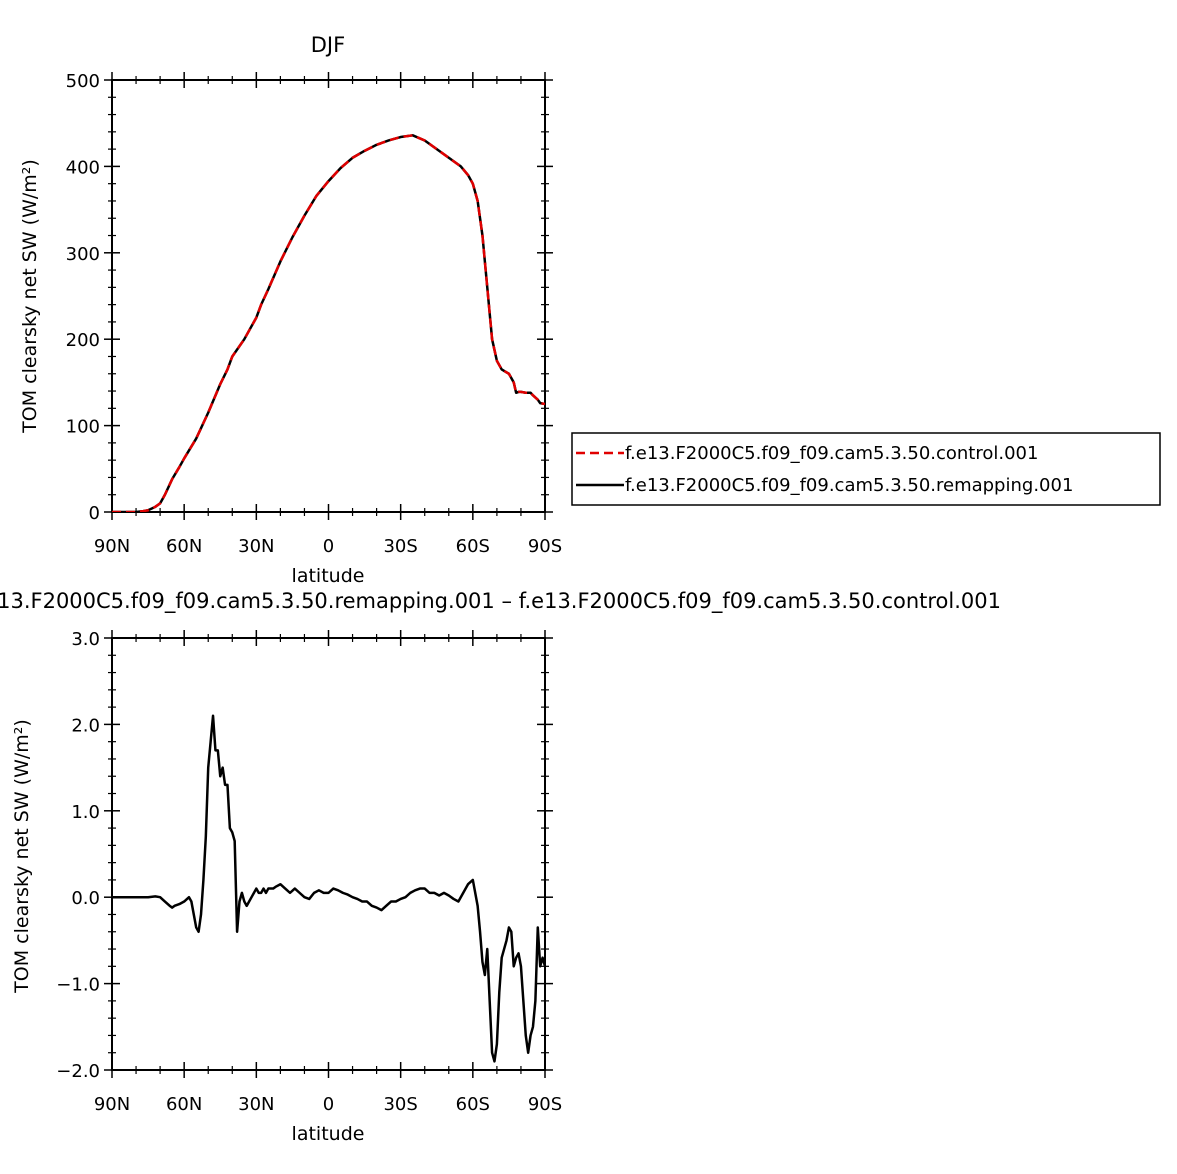 Image resolution: width=1177 pixels, height=1174 pixels. I want to click on y-tick-label: 1.0, so click(85, 812).